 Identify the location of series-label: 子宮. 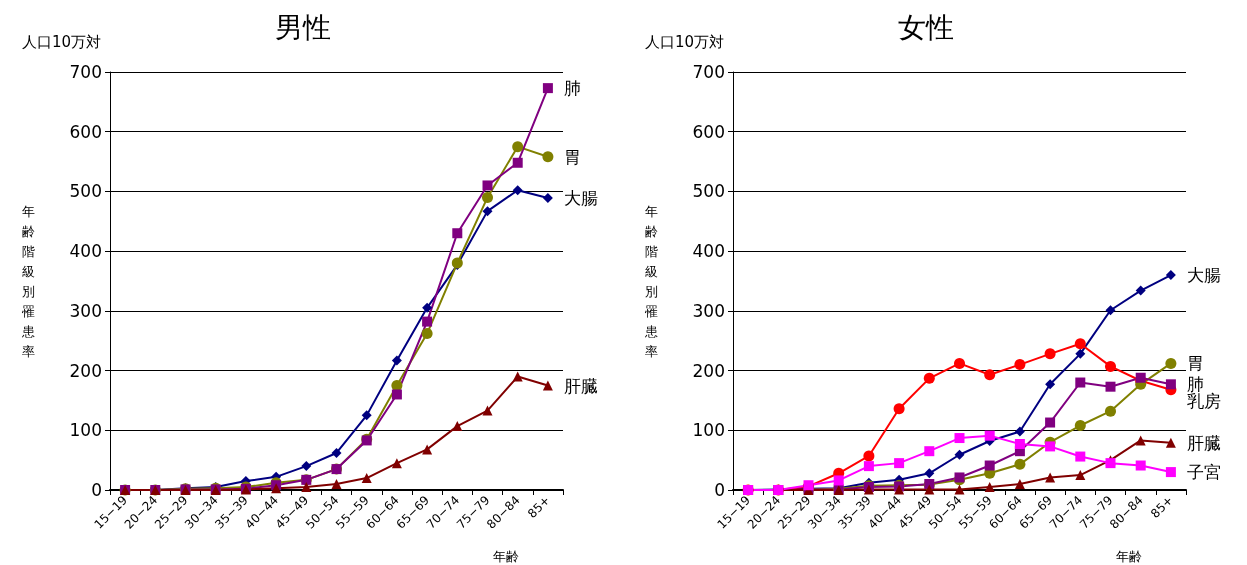
(1203, 472).